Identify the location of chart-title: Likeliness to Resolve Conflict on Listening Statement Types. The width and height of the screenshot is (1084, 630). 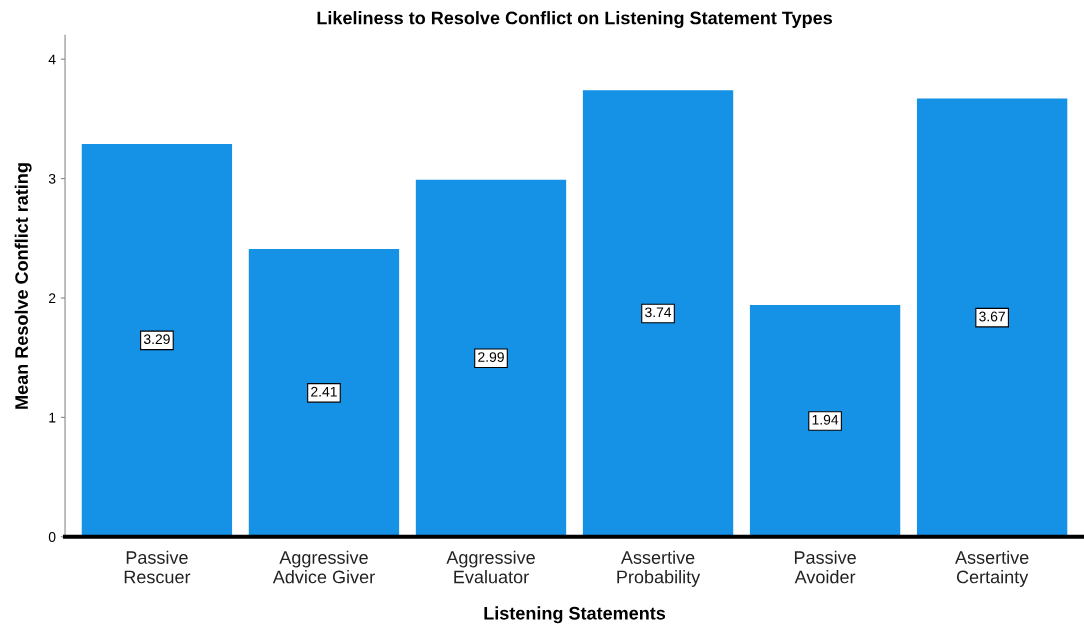
(574, 19).